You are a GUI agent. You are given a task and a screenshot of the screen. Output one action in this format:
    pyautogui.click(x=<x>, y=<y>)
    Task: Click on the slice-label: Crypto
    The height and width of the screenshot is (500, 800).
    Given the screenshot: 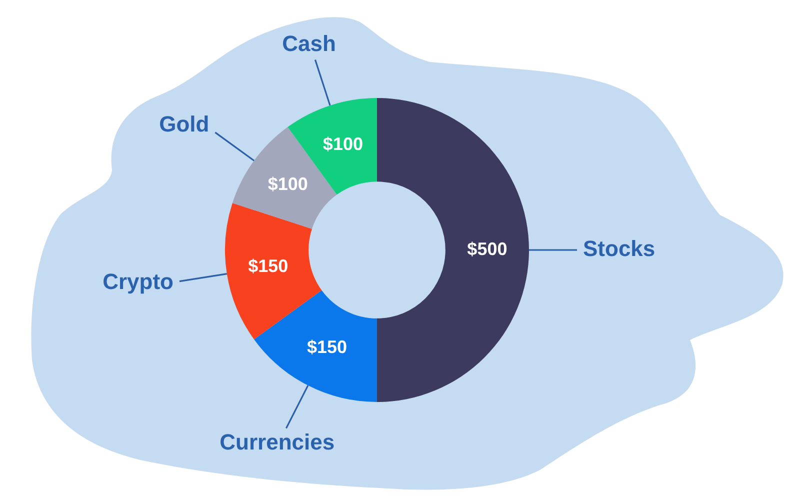 What is the action you would take?
    pyautogui.click(x=138, y=281)
    